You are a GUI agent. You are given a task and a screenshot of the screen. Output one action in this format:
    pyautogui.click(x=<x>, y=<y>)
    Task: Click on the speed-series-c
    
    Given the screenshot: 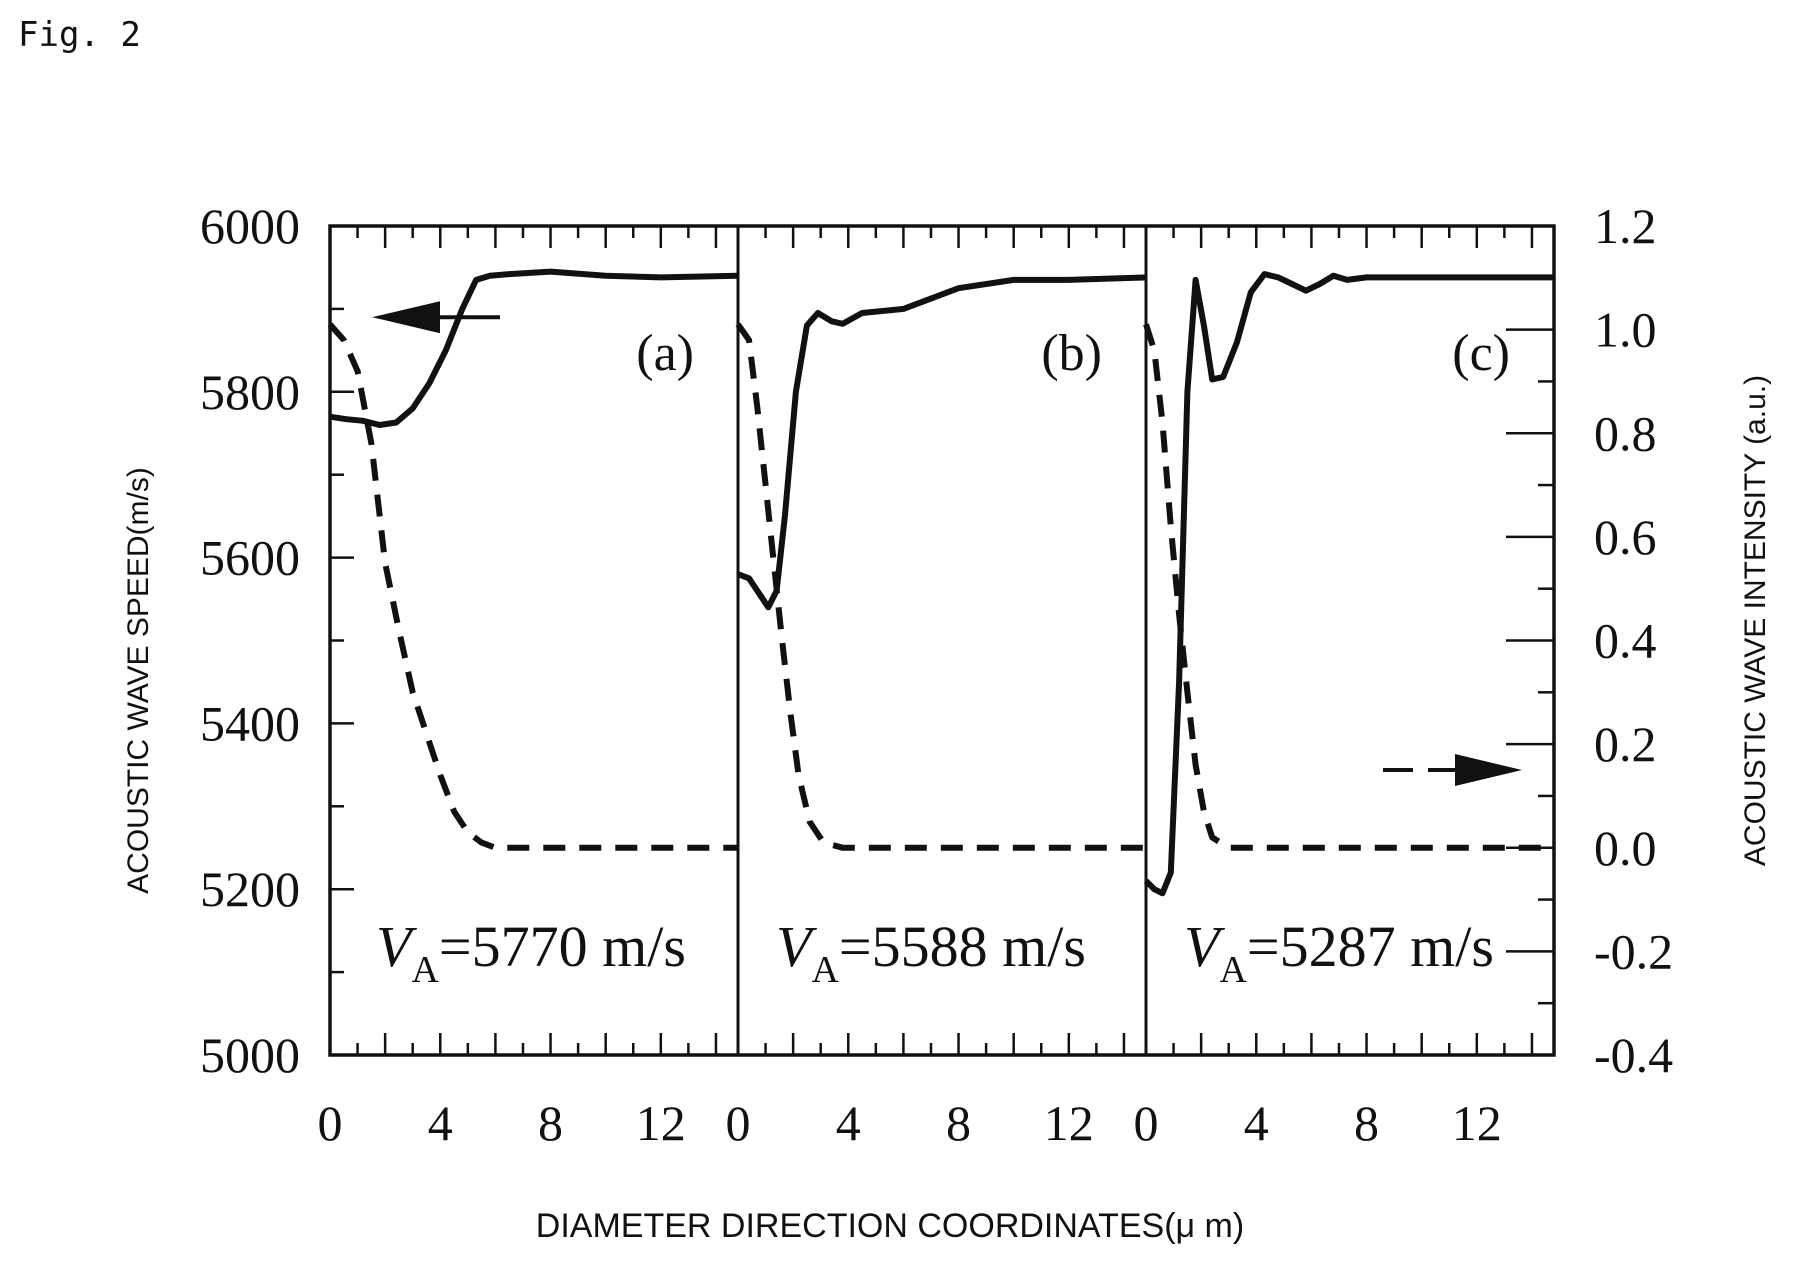 What is the action you would take?
    pyautogui.click(x=1348, y=584)
    